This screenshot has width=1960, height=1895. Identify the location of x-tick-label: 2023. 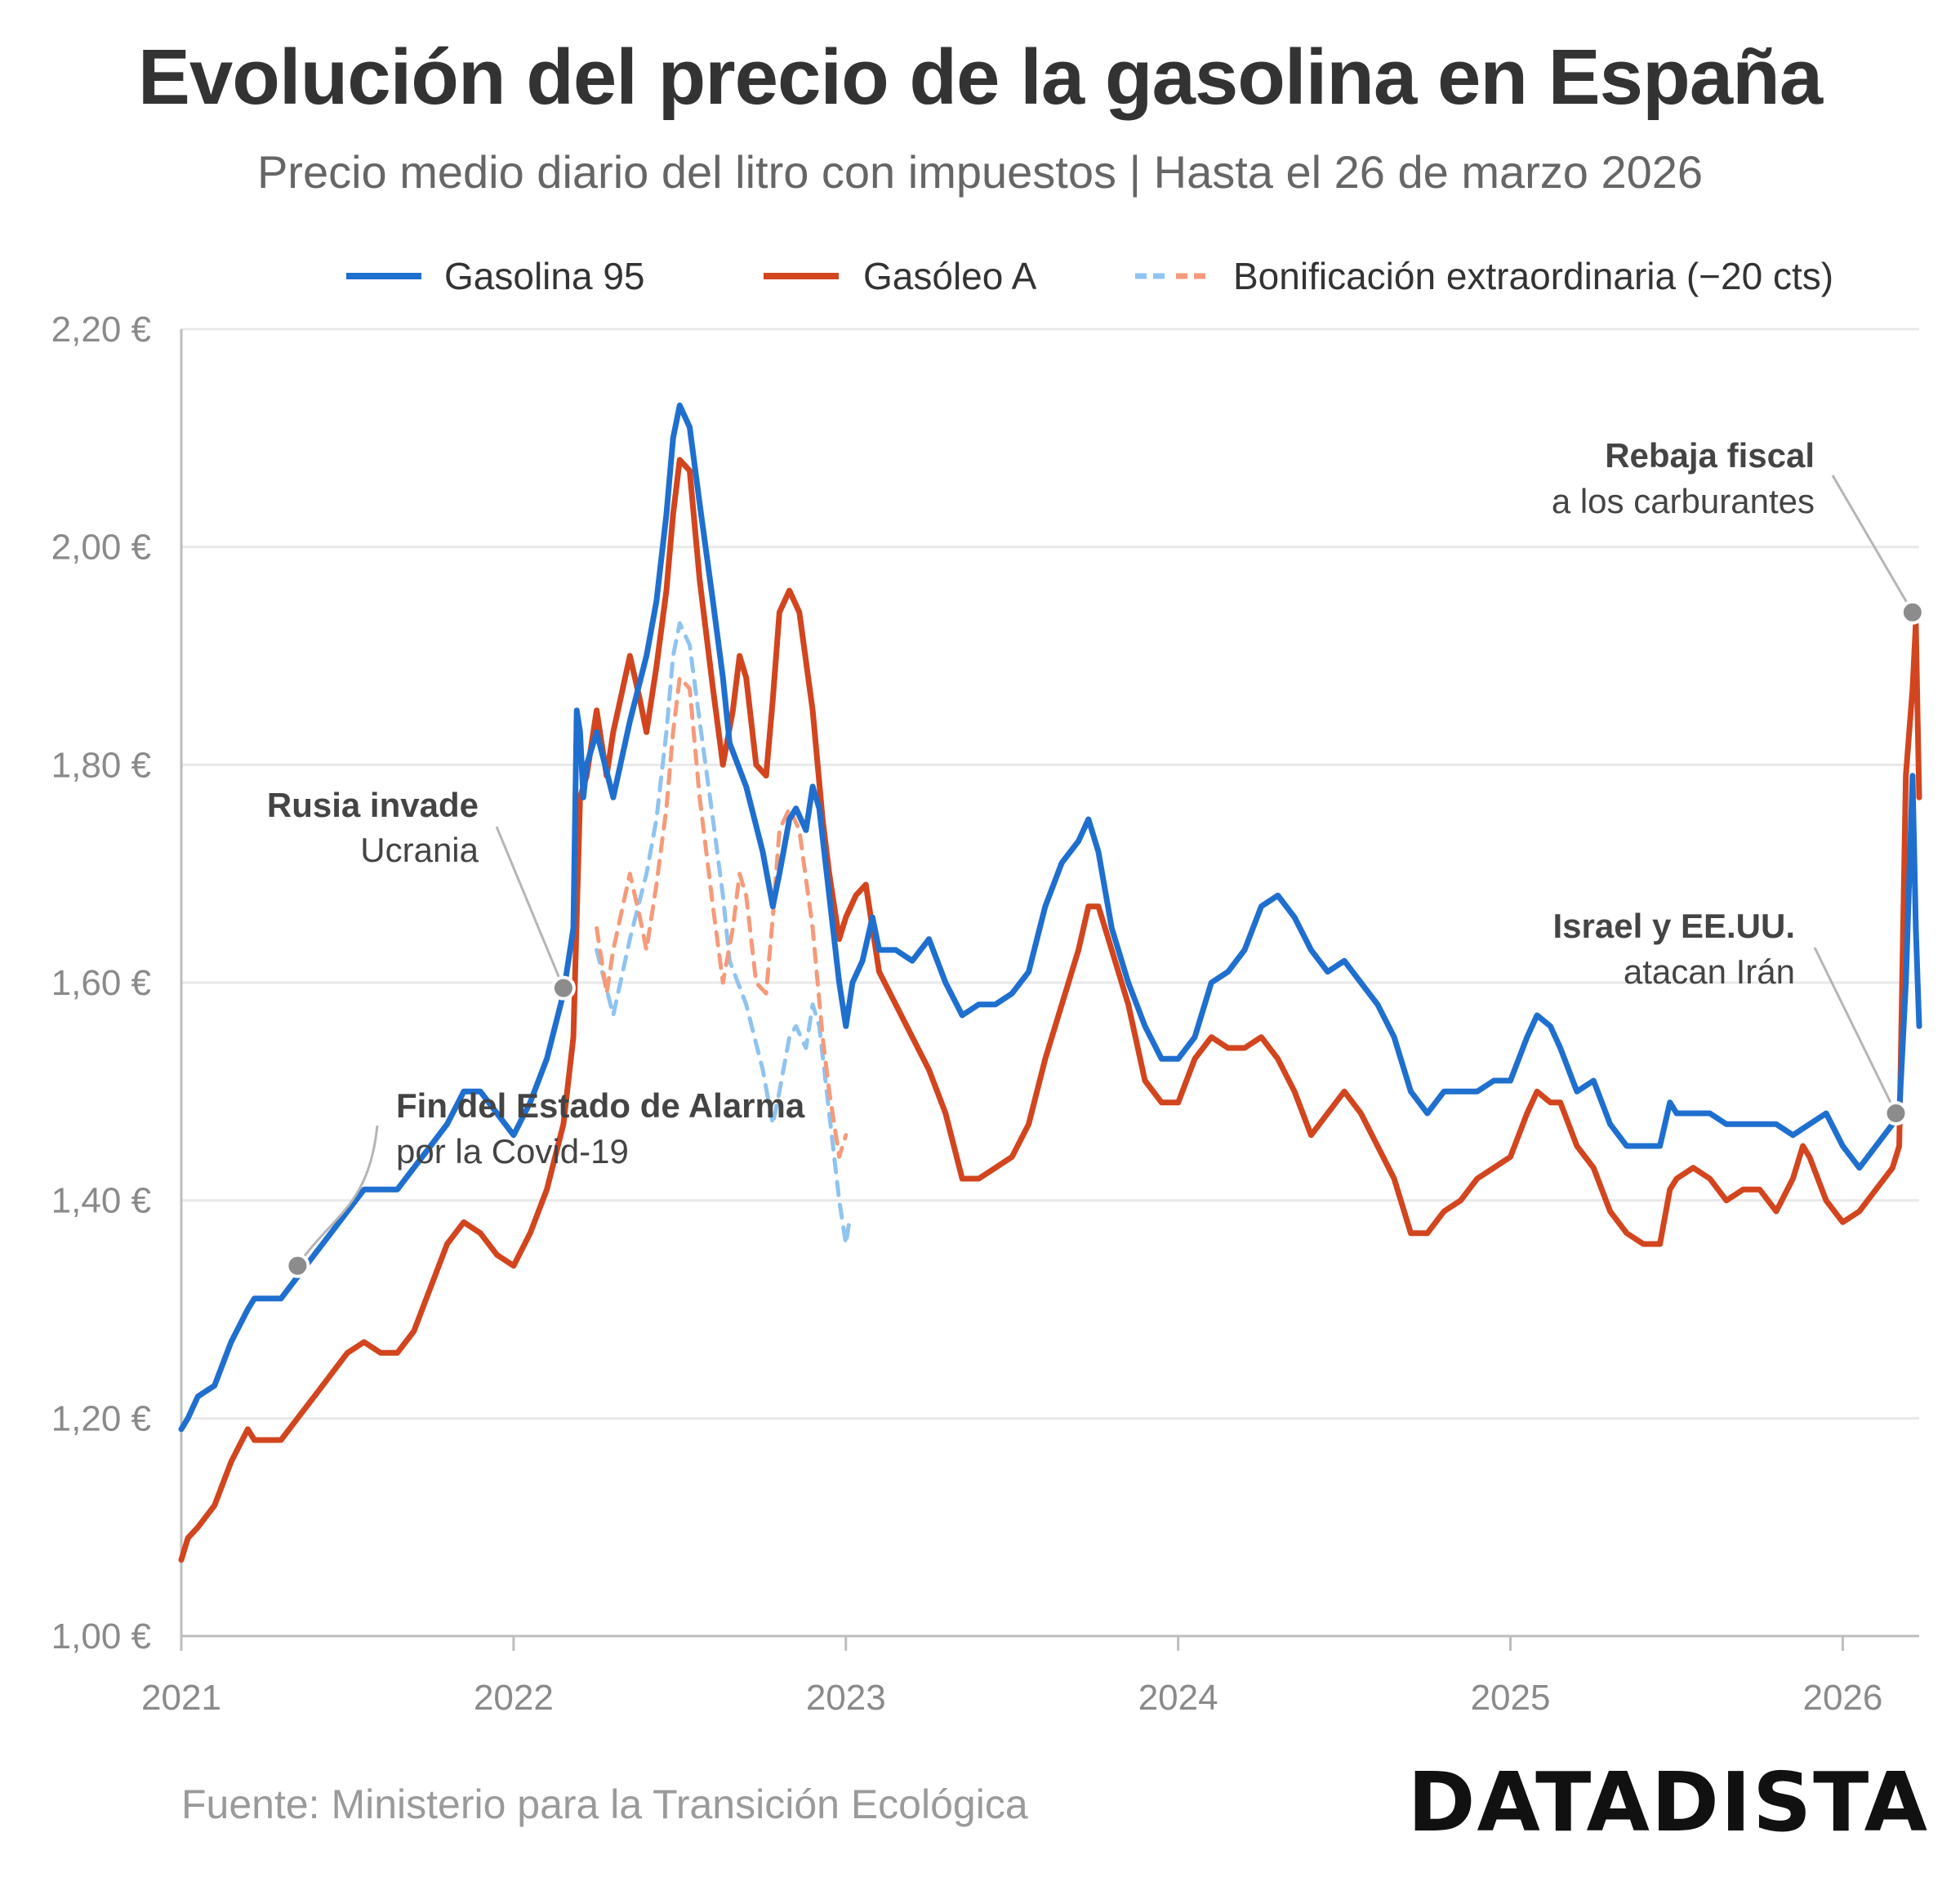
(846, 1698).